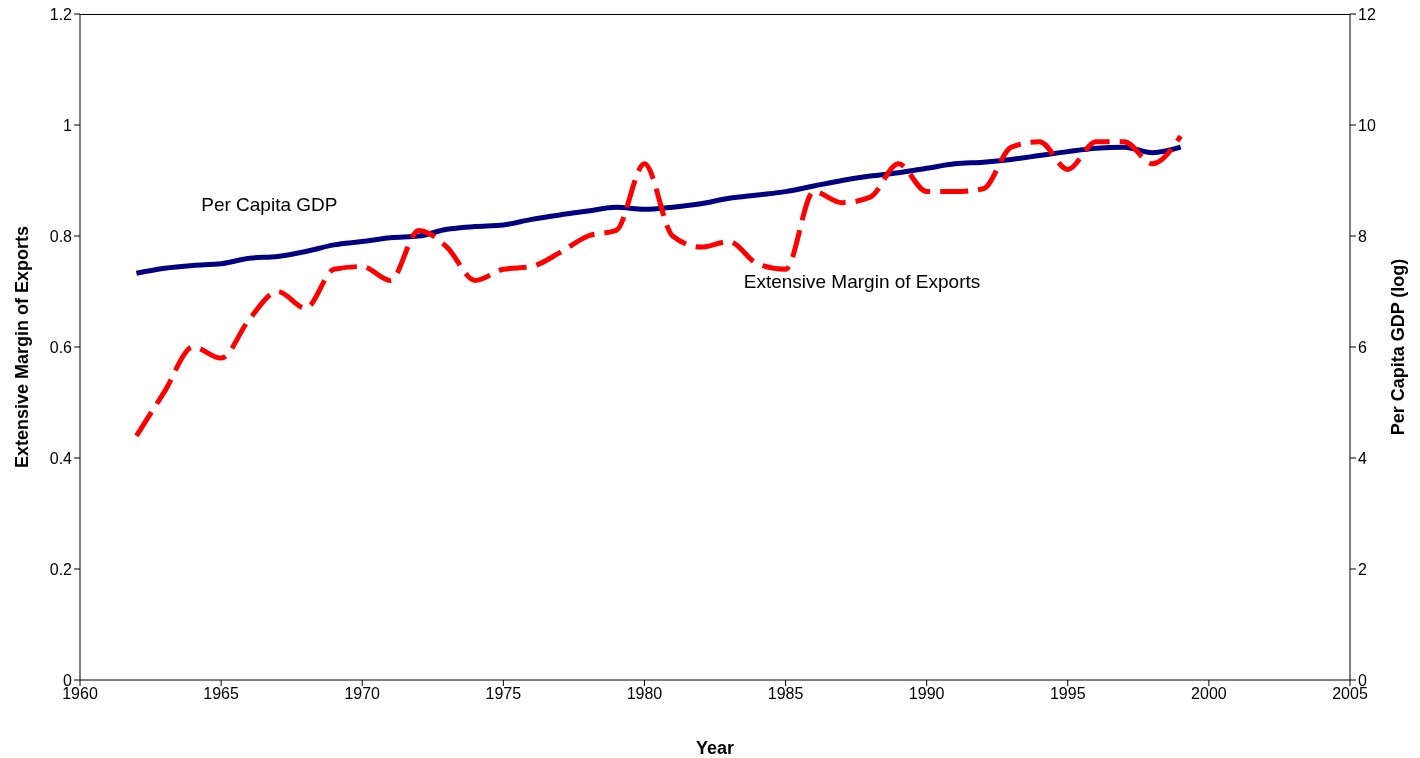  I want to click on x-tick-label: 1995, so click(1067, 694).